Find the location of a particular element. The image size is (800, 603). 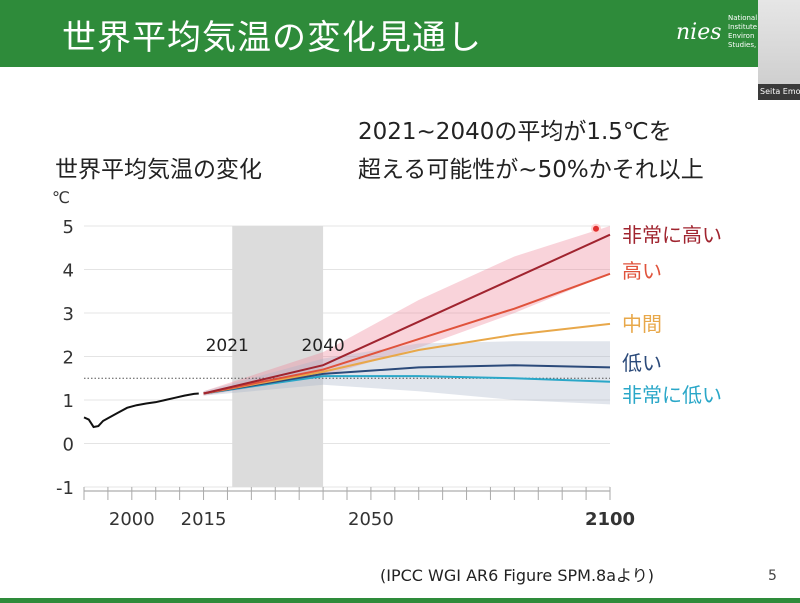

y-tick-label: 2 is located at coordinates (68, 358).